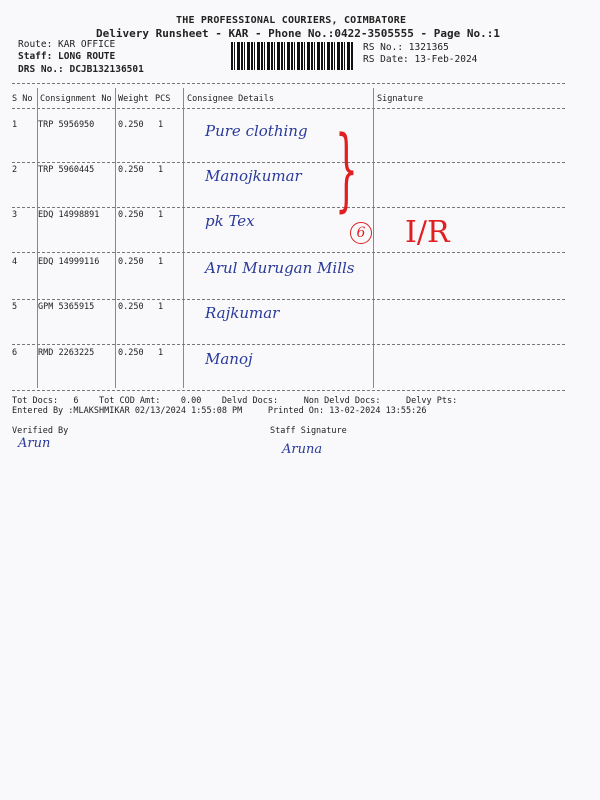 The image size is (600, 800). Describe the element at coordinates (67, 44) in the screenshot. I see `route: Route: KAR OFFICE` at that location.